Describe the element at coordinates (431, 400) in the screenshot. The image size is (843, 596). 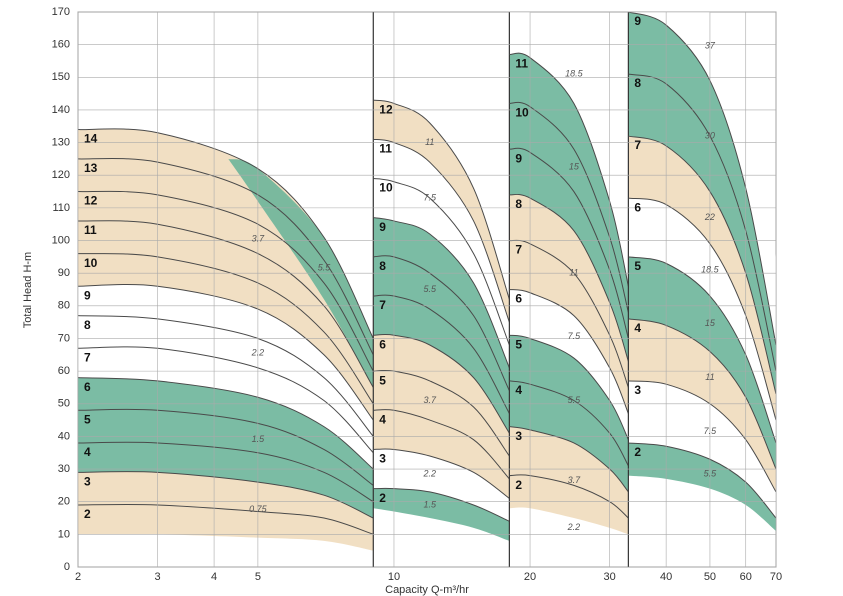
I see `band-label: 3.7` at that location.